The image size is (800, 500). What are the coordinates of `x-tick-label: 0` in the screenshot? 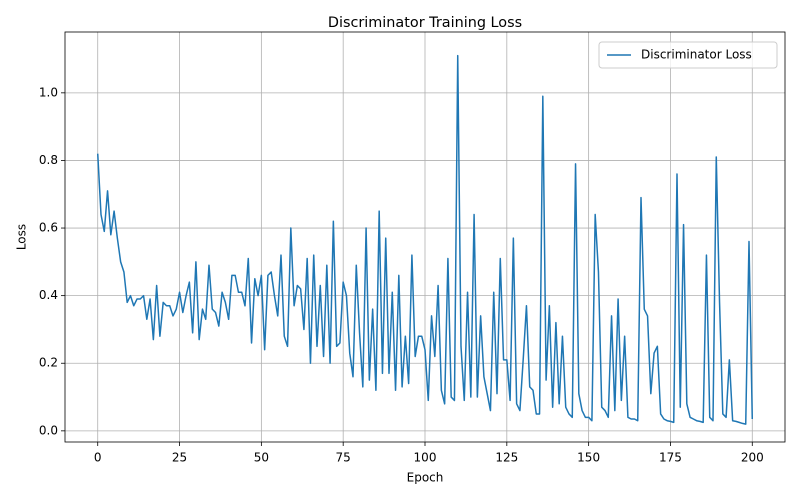 It's located at (98, 458).